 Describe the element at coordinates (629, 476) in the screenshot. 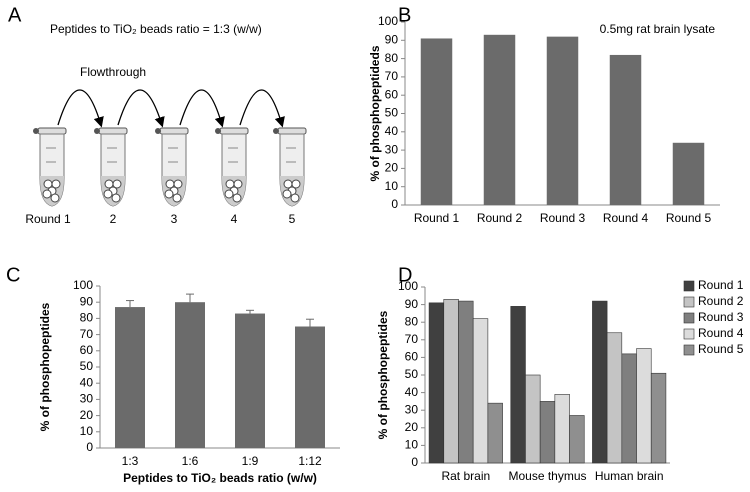

I see `x-tick-label: Human brain` at that location.